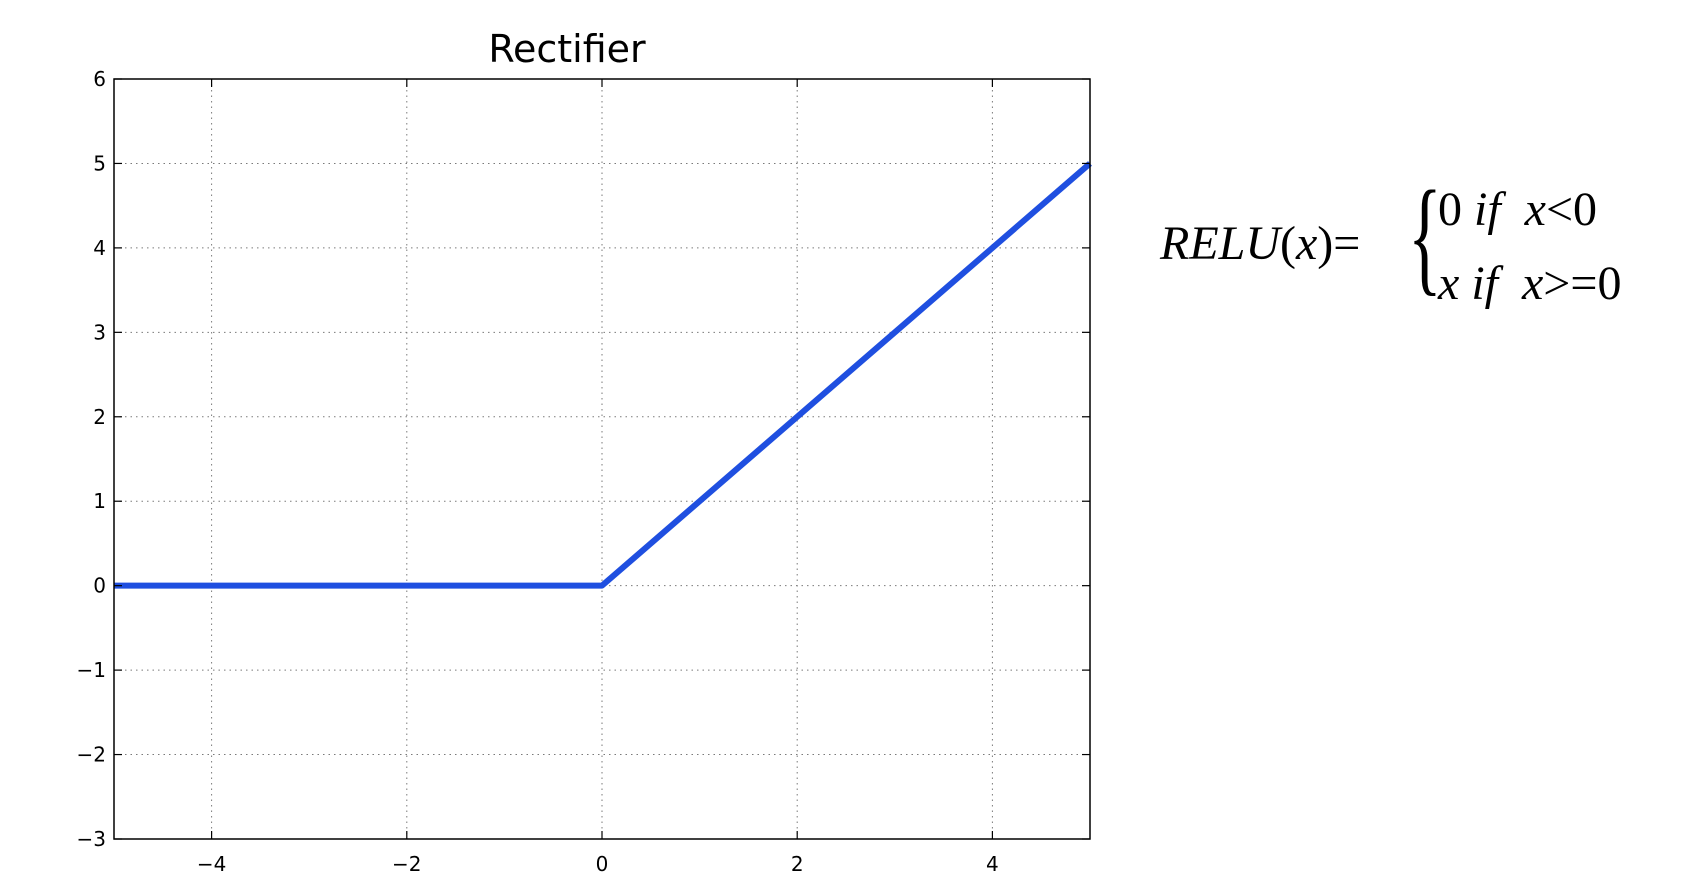 The height and width of the screenshot is (882, 1696). I want to click on formula-case-1: 0 if x<0, so click(1517, 209).